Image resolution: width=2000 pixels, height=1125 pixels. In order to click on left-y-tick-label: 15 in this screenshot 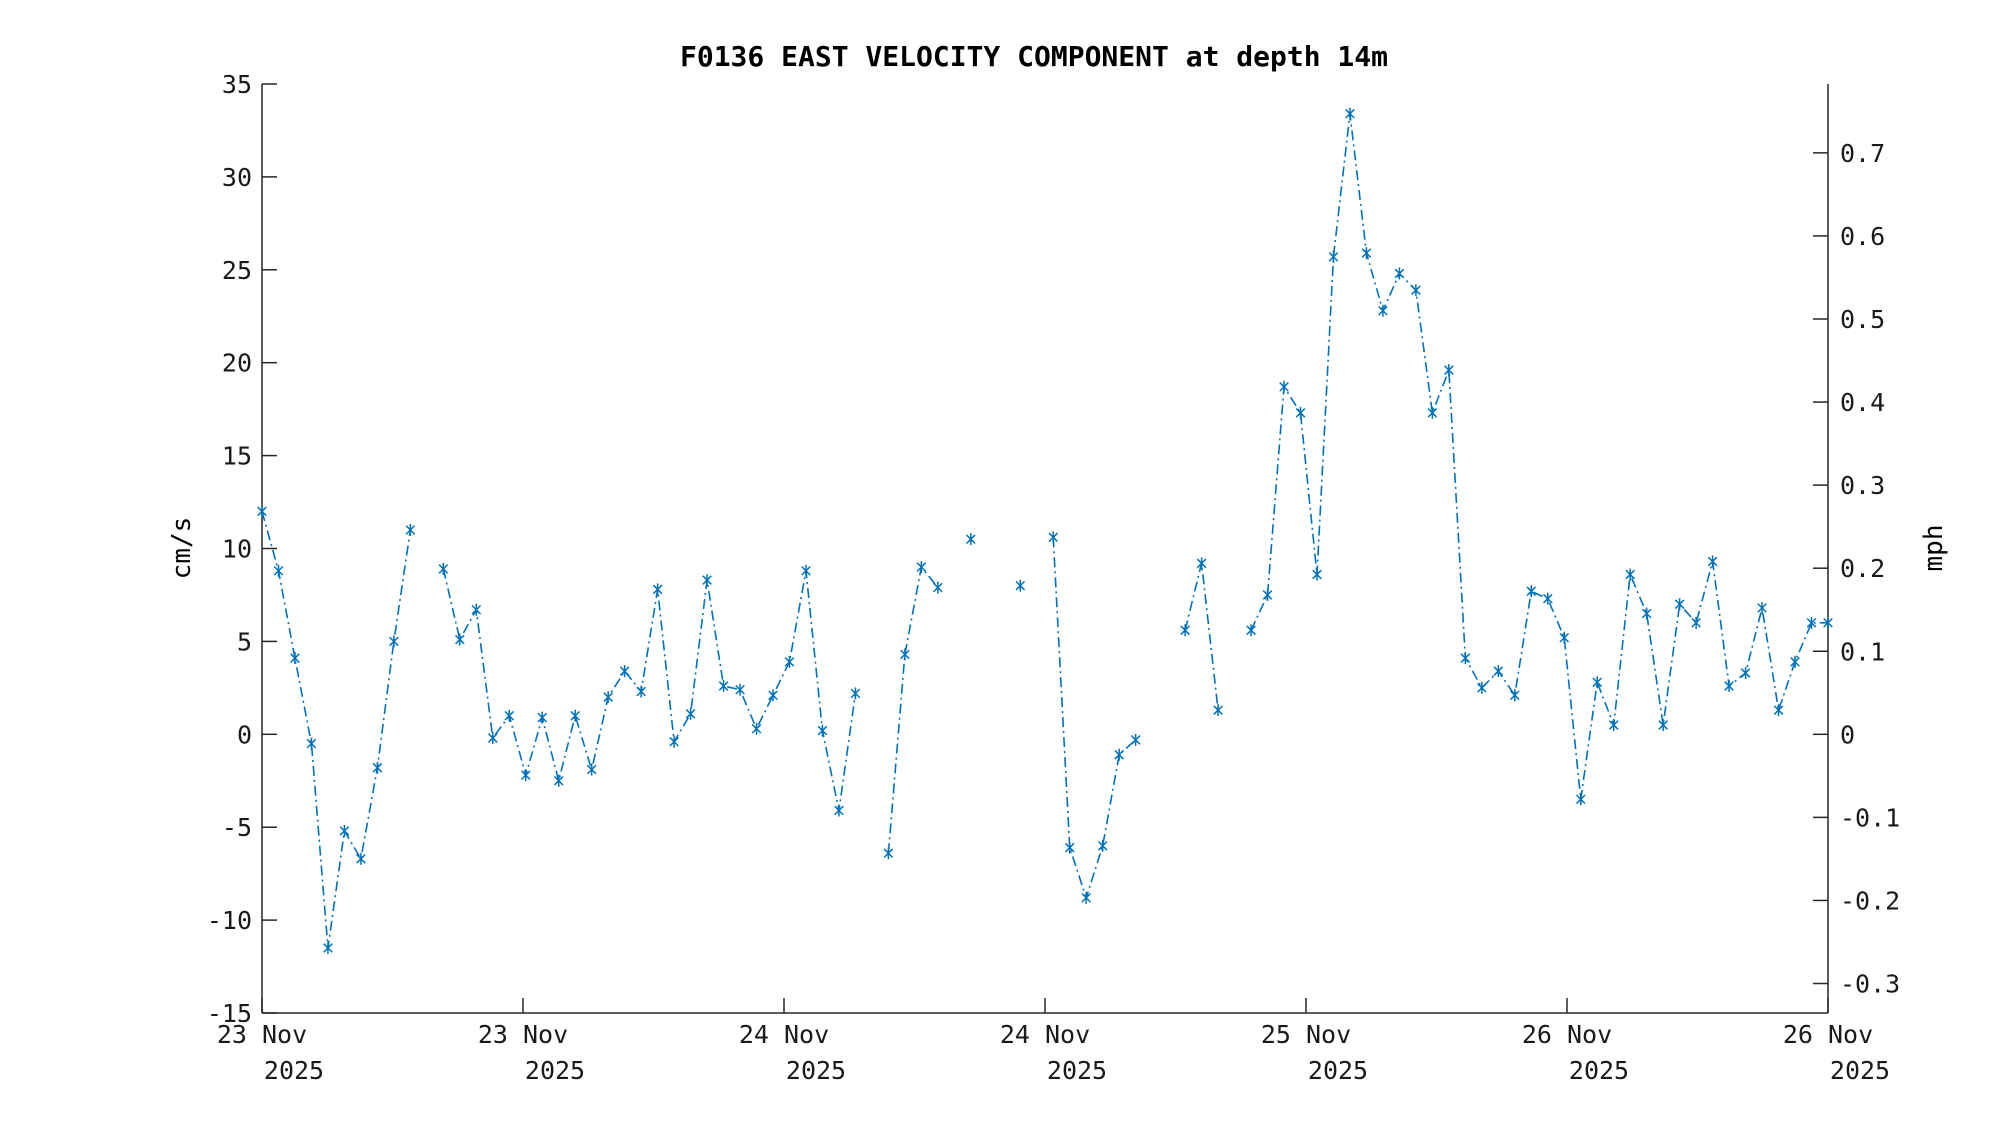, I will do `click(237, 456)`.